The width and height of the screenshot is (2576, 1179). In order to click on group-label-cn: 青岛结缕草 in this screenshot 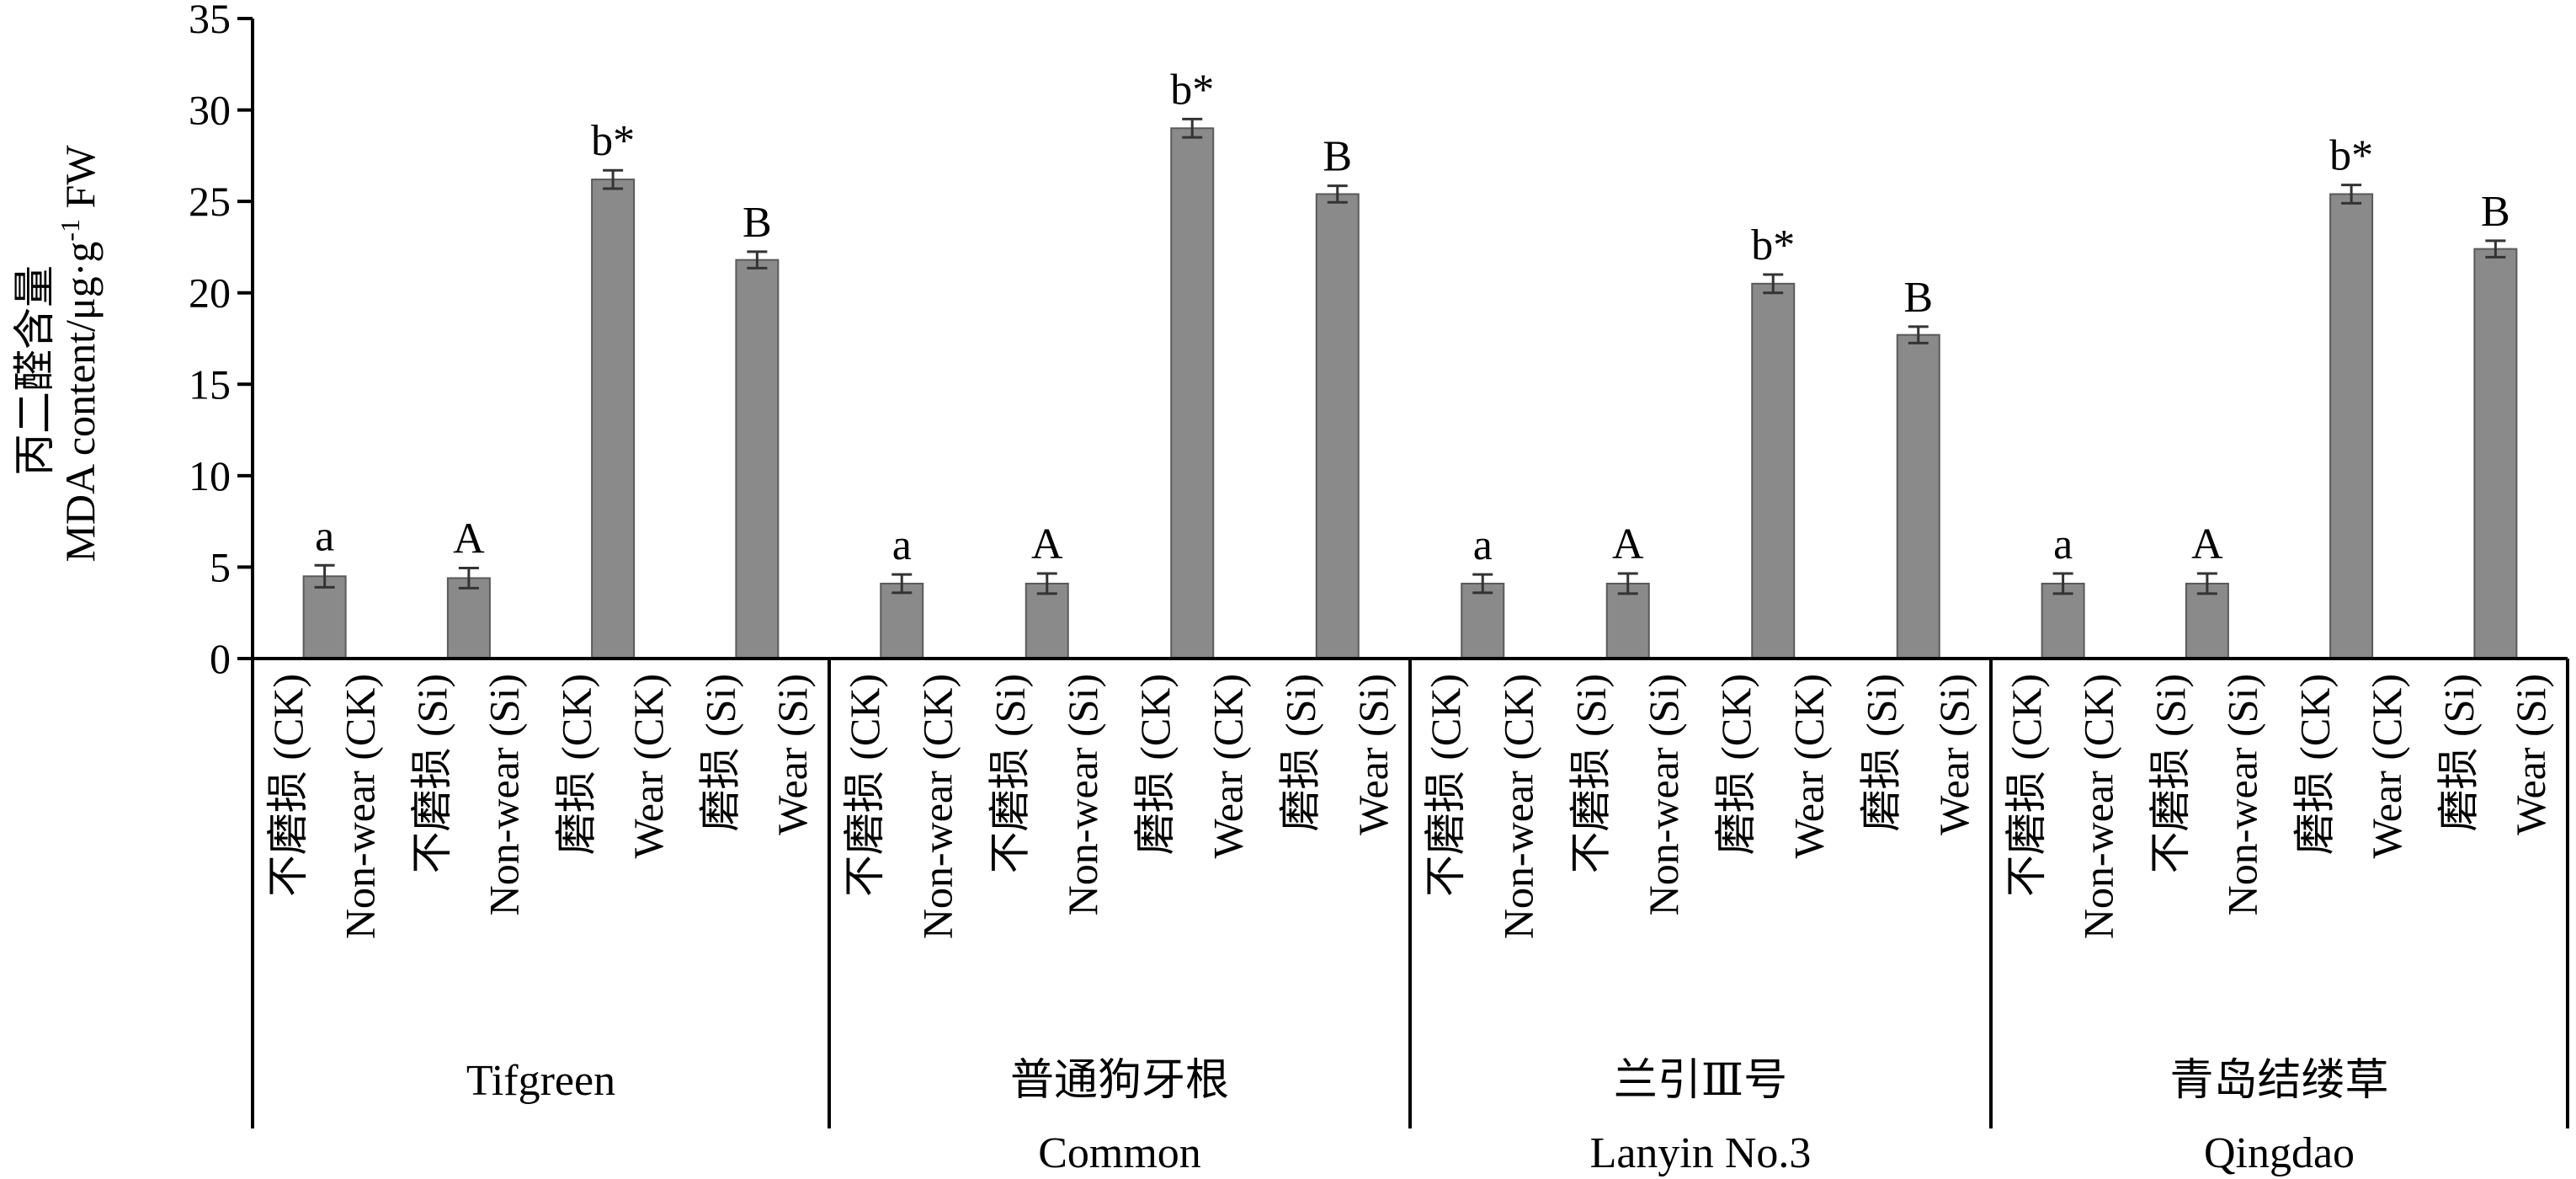, I will do `click(2279, 1081)`.